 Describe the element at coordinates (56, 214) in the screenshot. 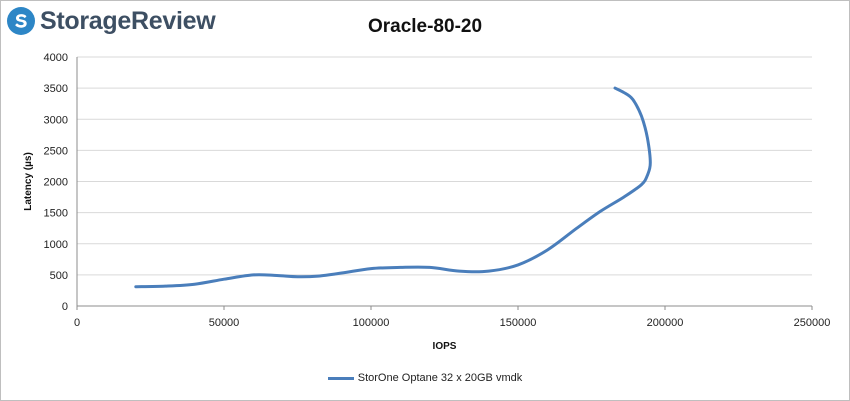

I see `y-tick-label: 1500` at that location.